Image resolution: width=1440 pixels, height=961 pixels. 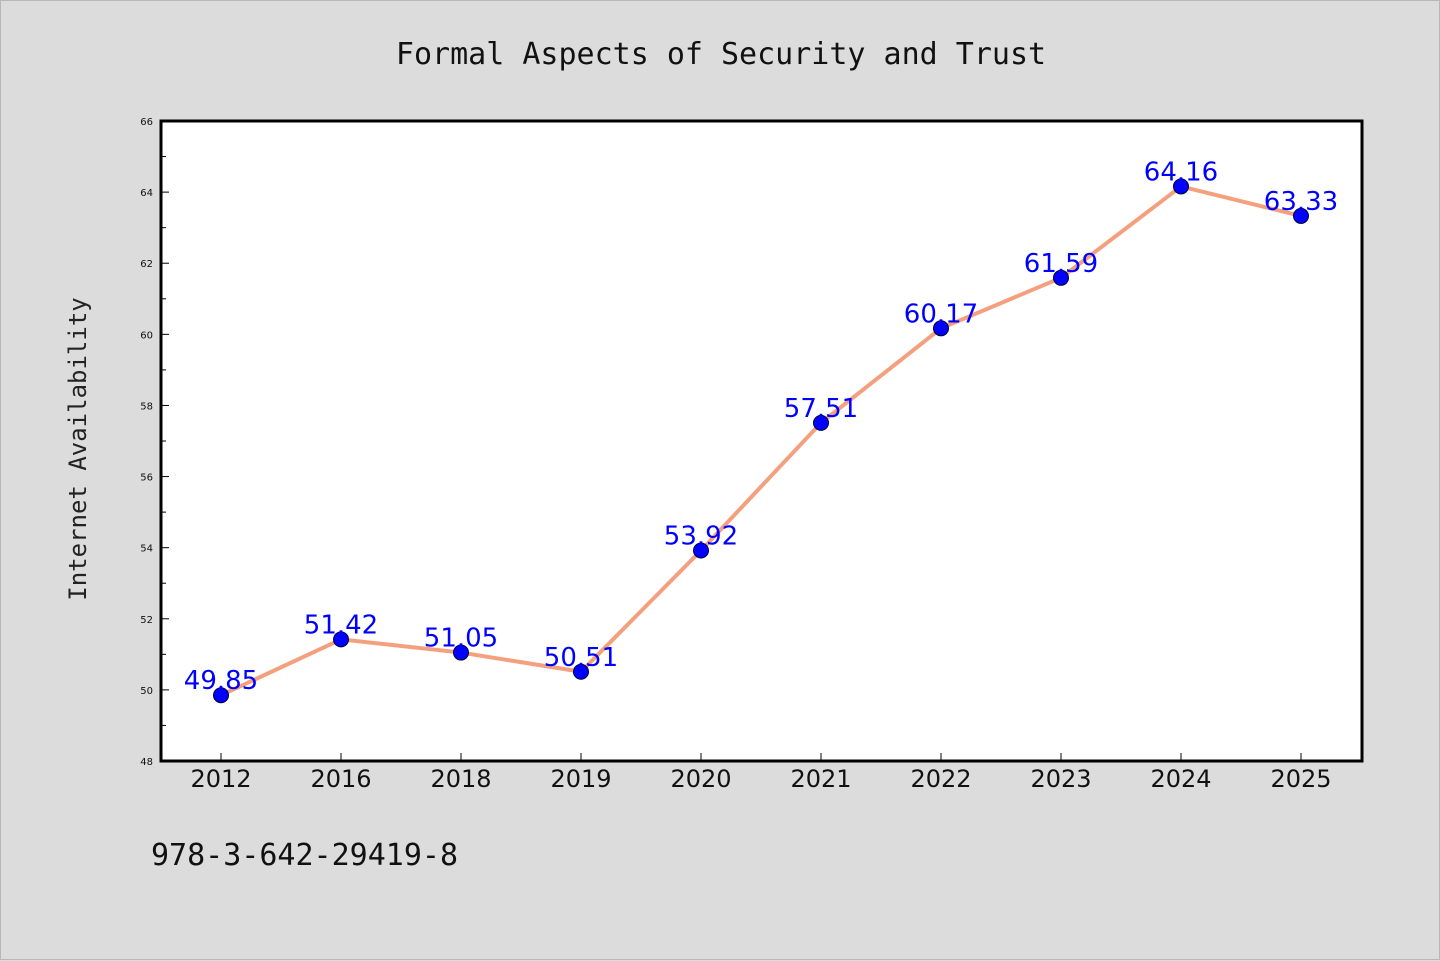 What do you see at coordinates (146, 762) in the screenshot?
I see `y-tick-label: 48` at bounding box center [146, 762].